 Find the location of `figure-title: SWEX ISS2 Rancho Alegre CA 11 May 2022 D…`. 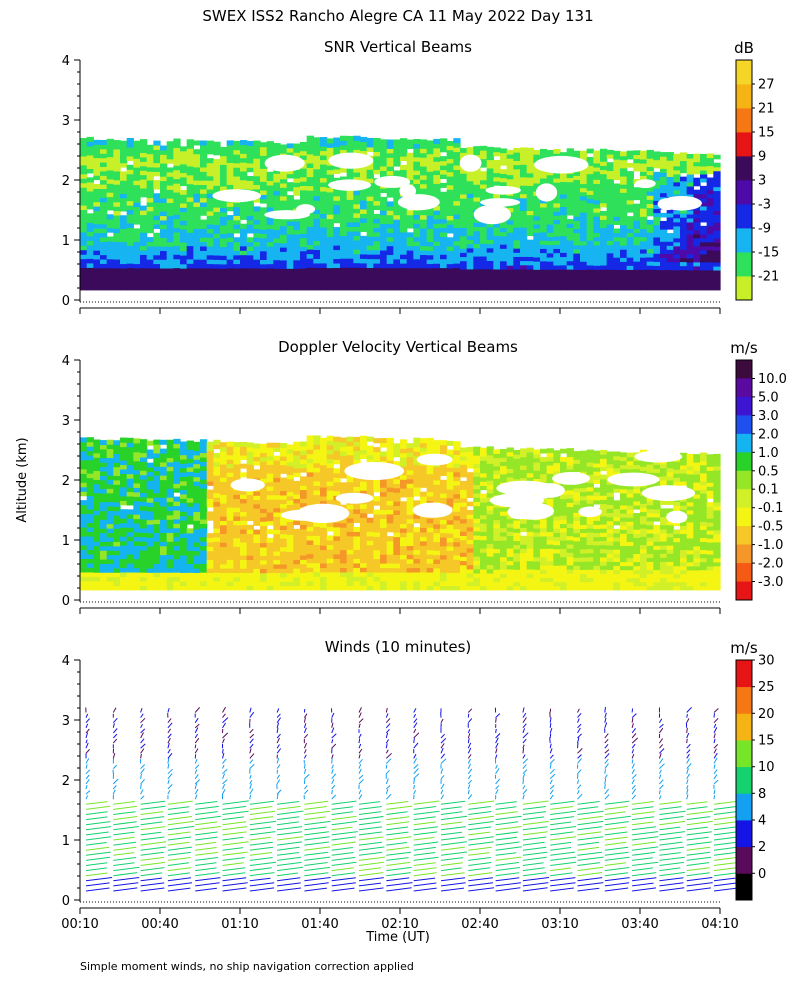

figure-title: SWEX ISS2 Rancho Alegre CA 11 May 2022 D… is located at coordinates (397, 16).